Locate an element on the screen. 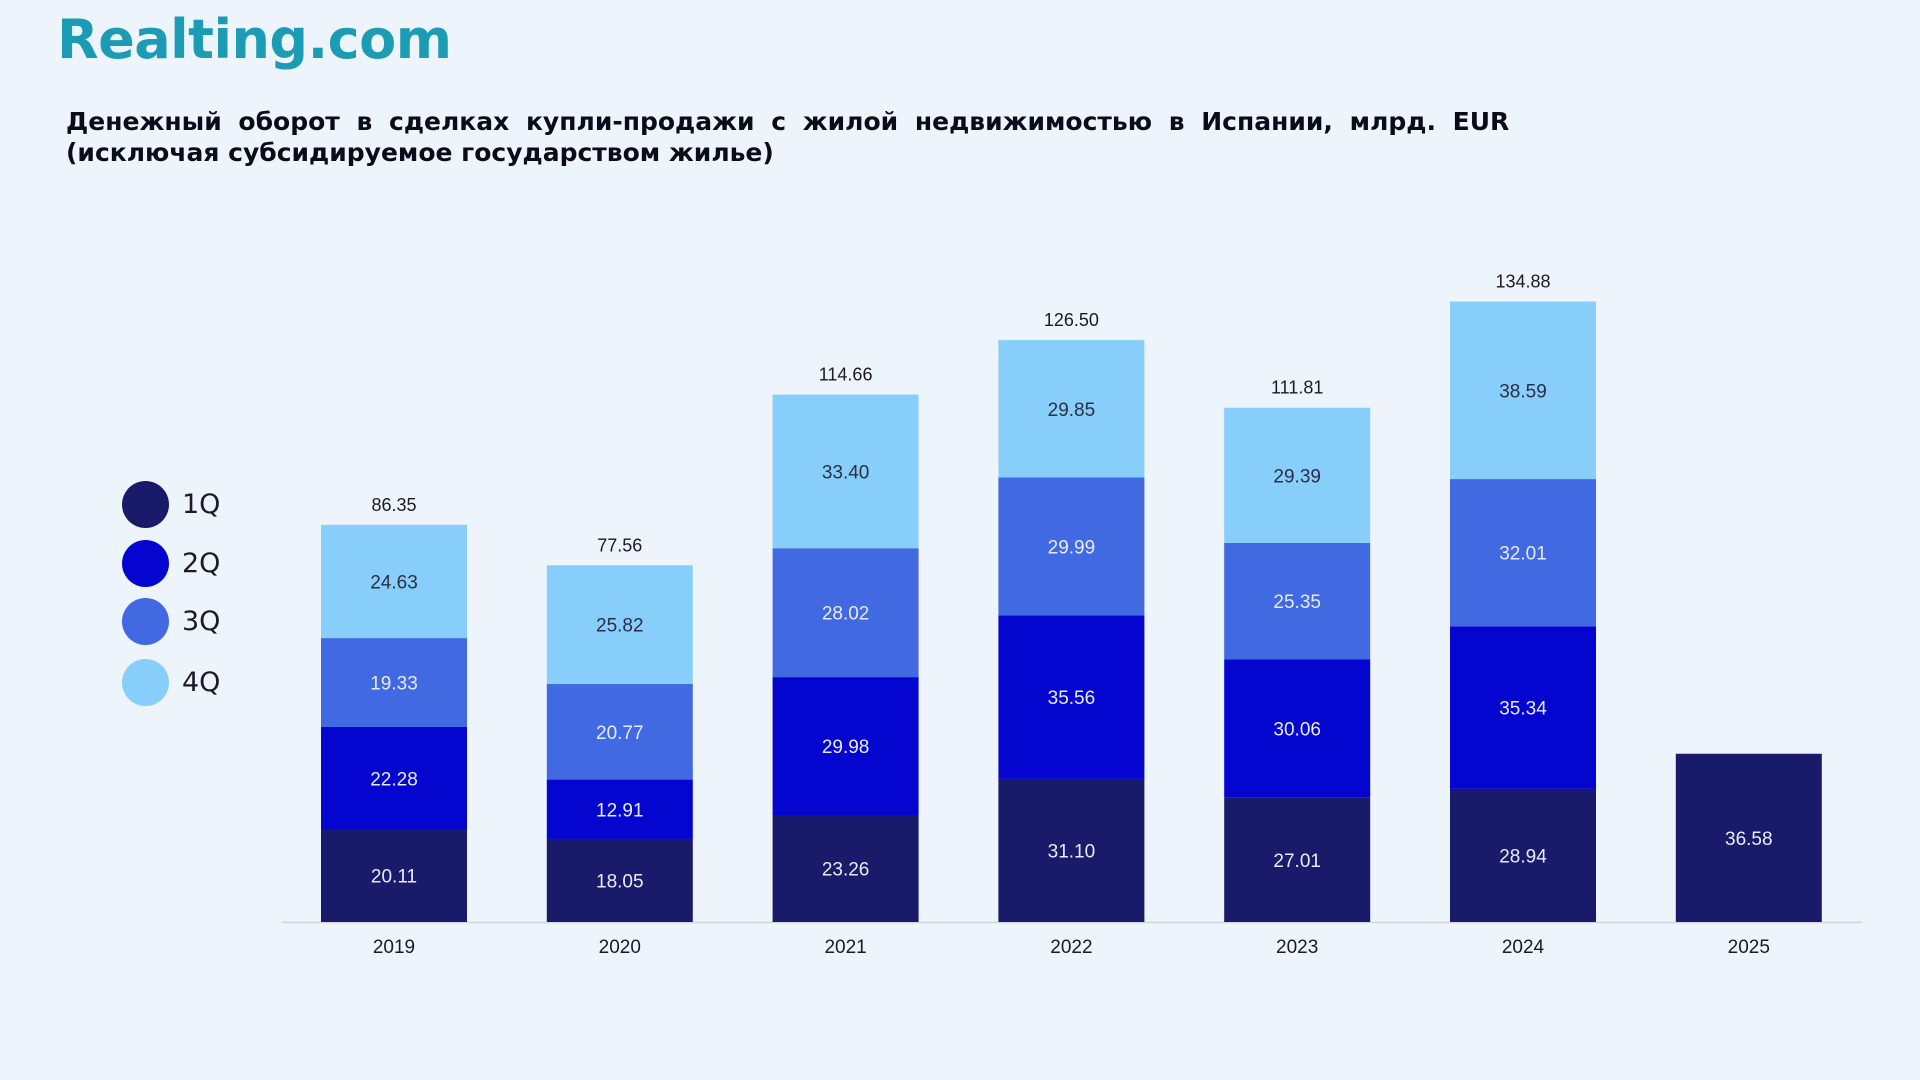  bar-value-label: 29.98 is located at coordinates (846, 747).